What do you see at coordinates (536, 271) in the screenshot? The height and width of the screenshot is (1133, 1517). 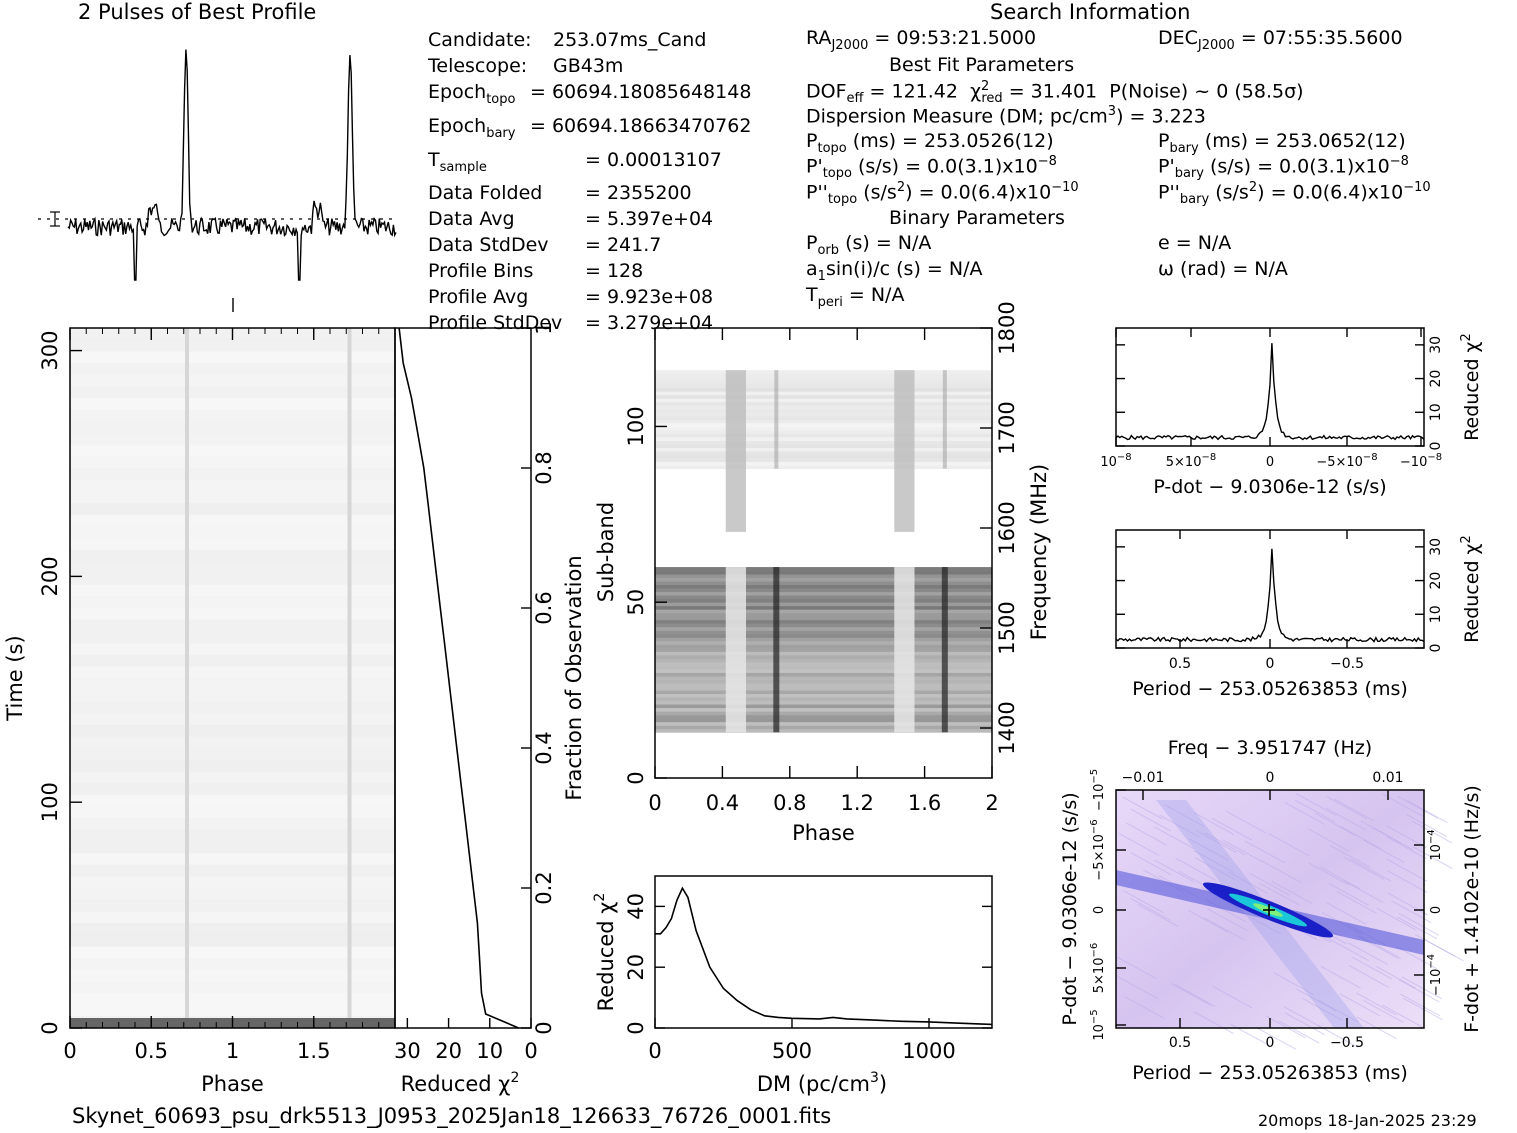 I see `info-profile-bins: Profile Bins = 128` at bounding box center [536, 271].